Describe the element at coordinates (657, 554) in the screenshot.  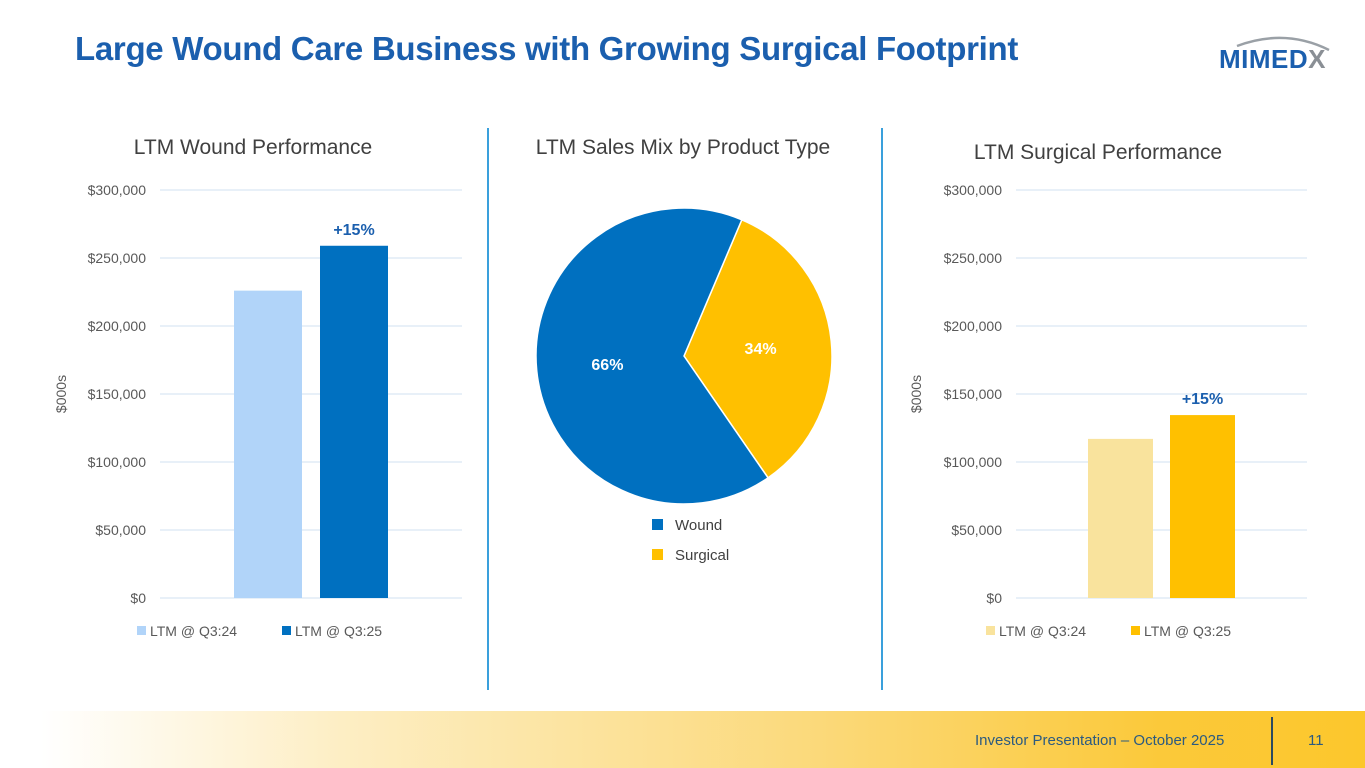
I see `legend-swatch-surgical` at that location.